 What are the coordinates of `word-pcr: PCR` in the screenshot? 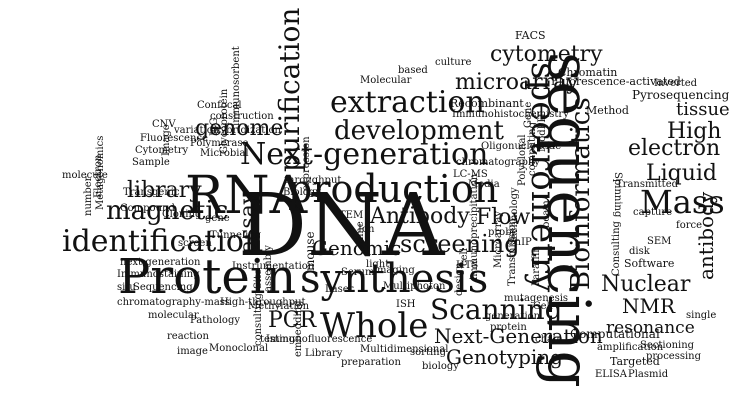 It's located at (292, 320).